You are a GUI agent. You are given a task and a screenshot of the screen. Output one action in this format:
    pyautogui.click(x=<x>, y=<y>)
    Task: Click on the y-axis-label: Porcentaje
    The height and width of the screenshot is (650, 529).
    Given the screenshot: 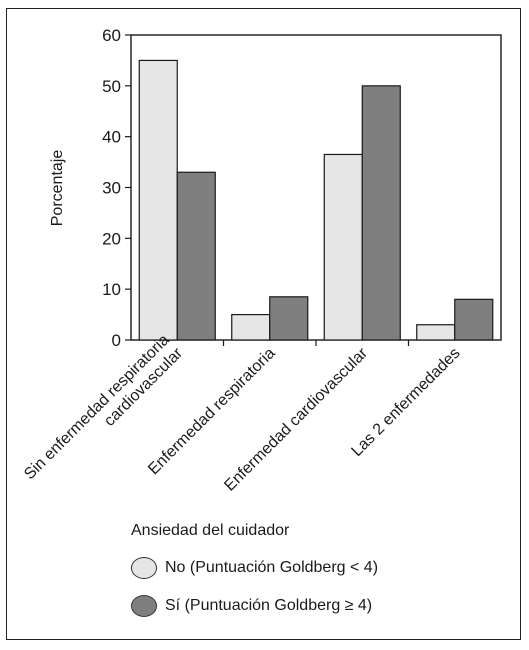 What is the action you would take?
    pyautogui.click(x=57, y=188)
    